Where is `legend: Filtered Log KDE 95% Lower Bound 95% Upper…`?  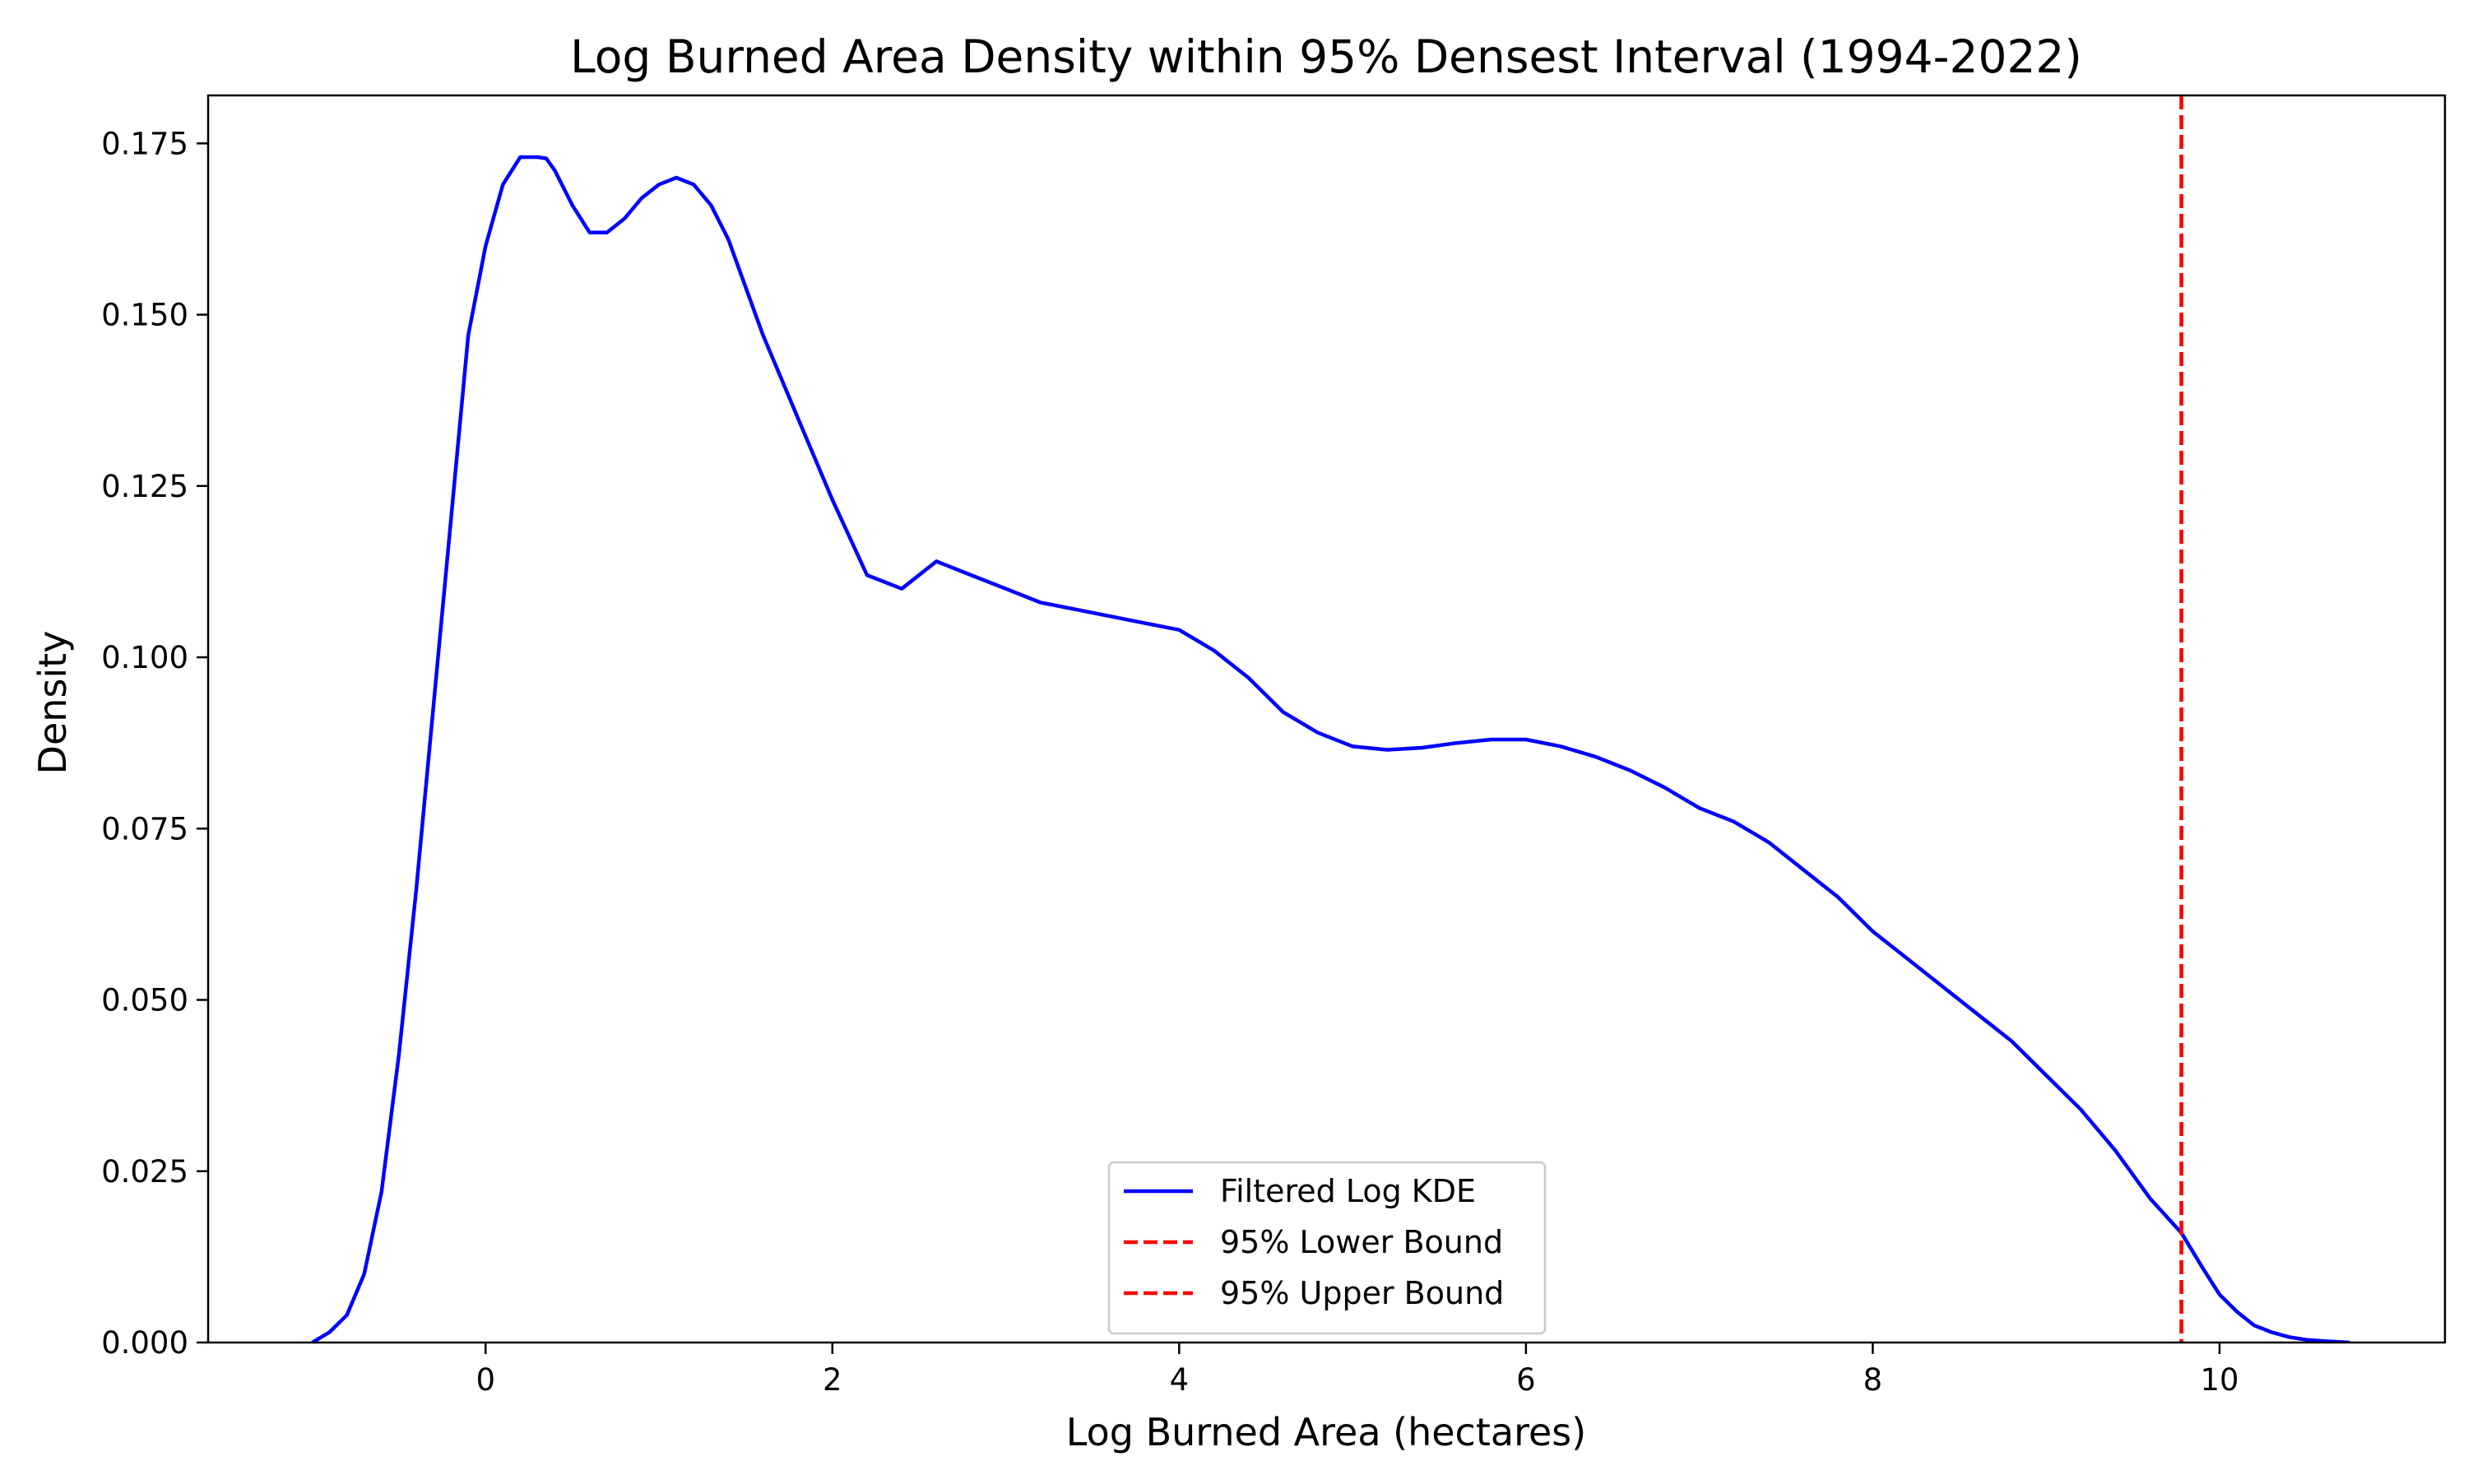 legend: Filtered Log KDE 95% Lower Bound 95% Upper… is located at coordinates (1327, 1248).